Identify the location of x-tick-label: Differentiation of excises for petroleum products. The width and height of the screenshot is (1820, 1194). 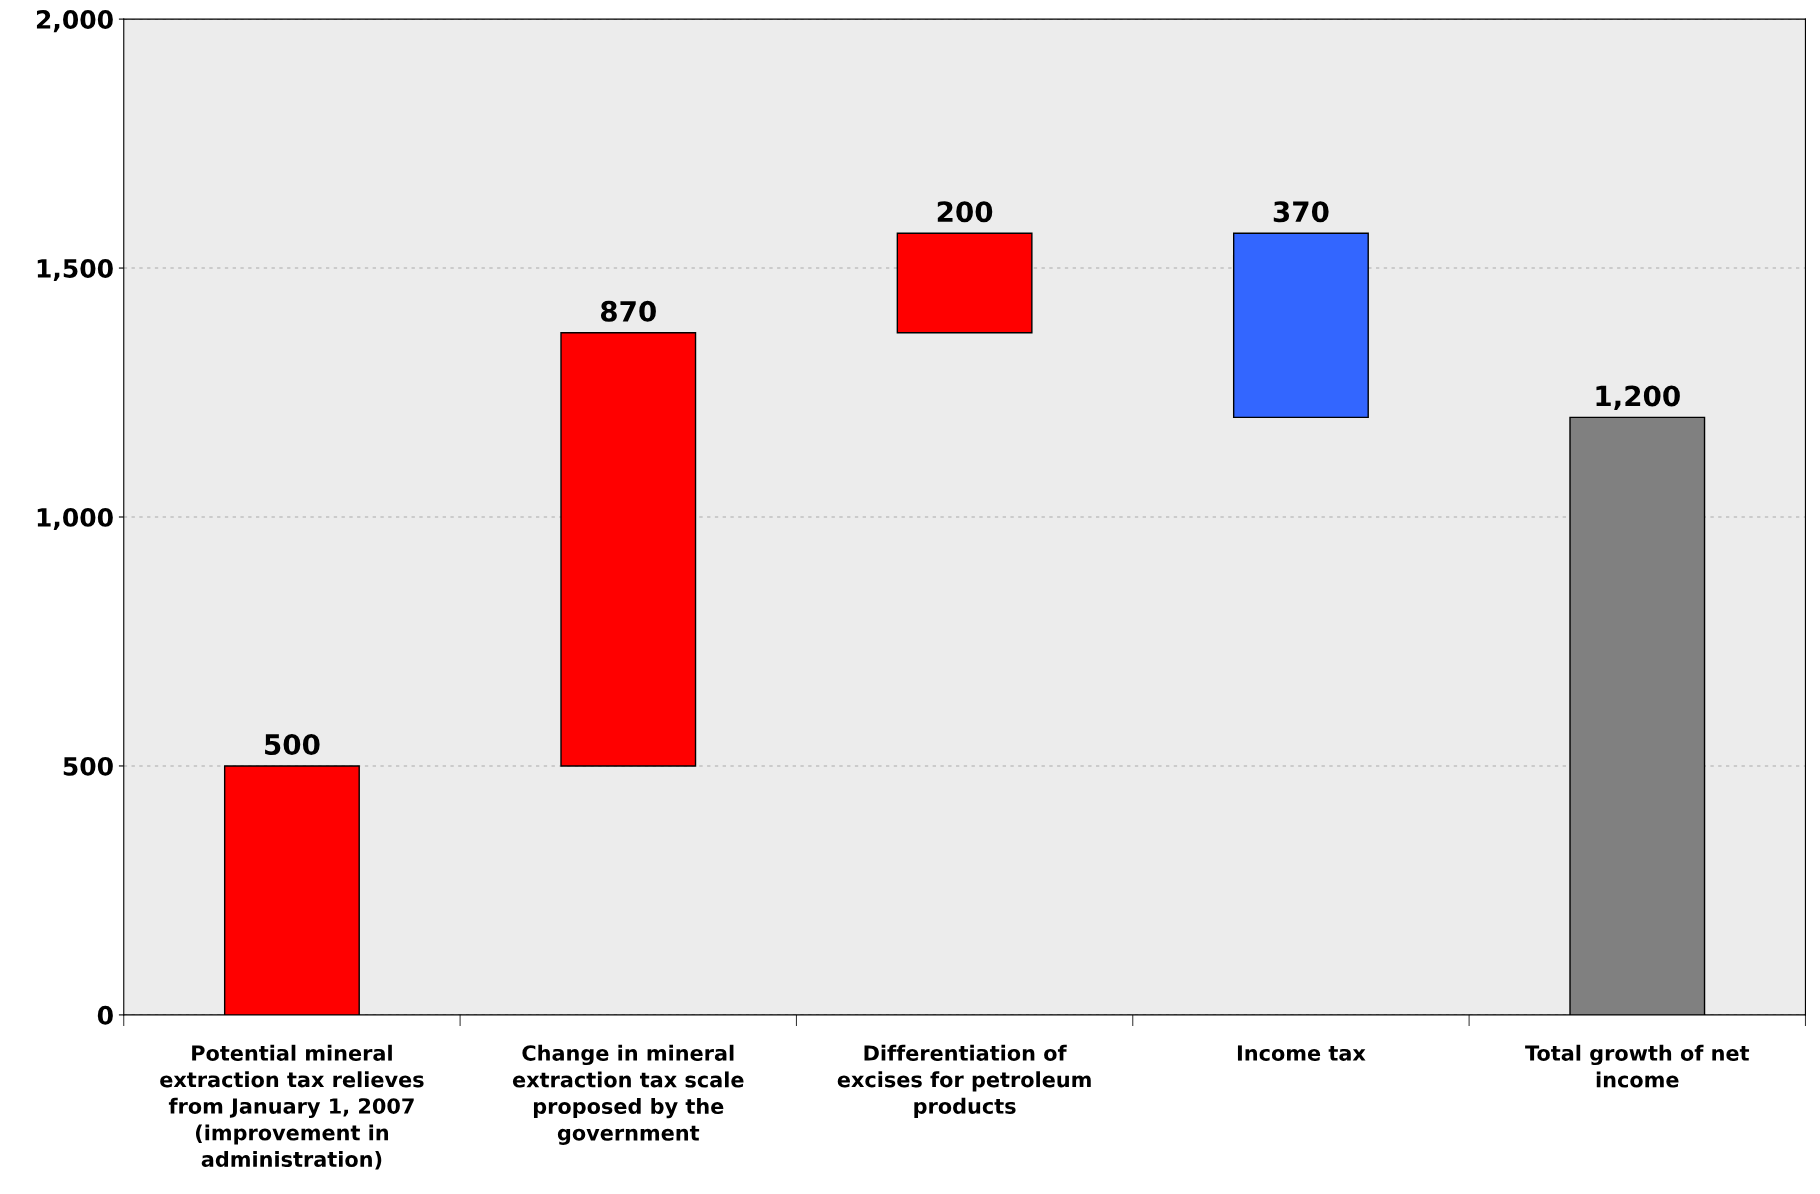
(964, 1081).